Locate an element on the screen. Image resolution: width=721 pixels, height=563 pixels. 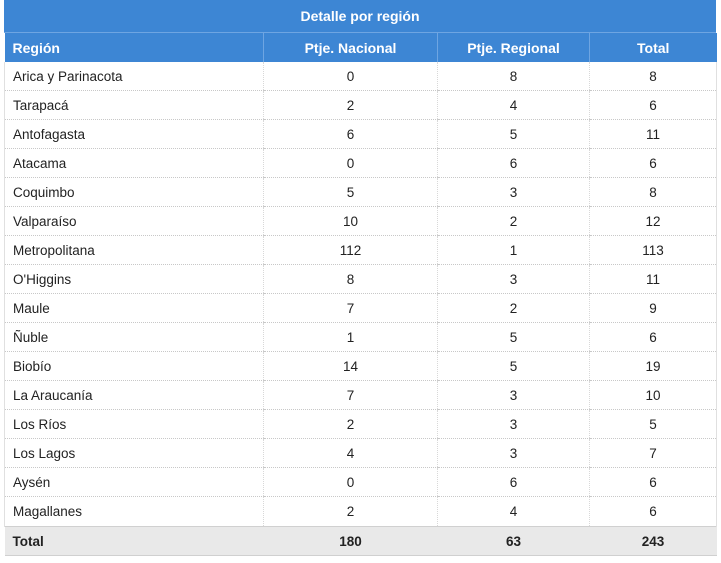
total-ptje-regional: 63 is located at coordinates (513, 541).